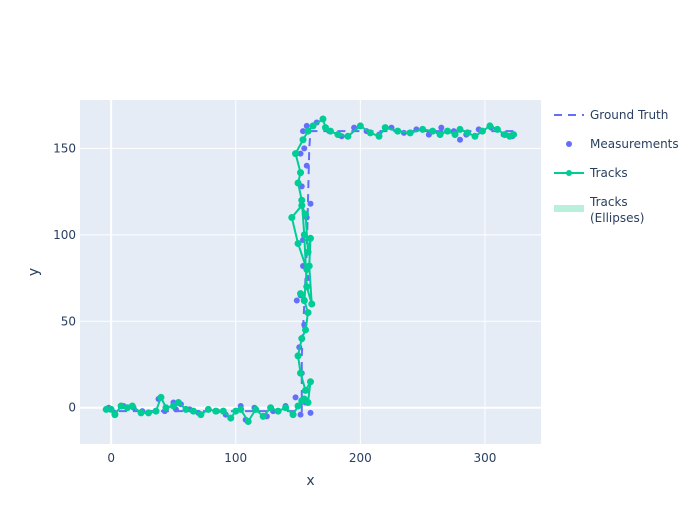 Image resolution: width=696 pixels, height=525 pixels. I want to click on legend-swatch-measurements, so click(569, 144).